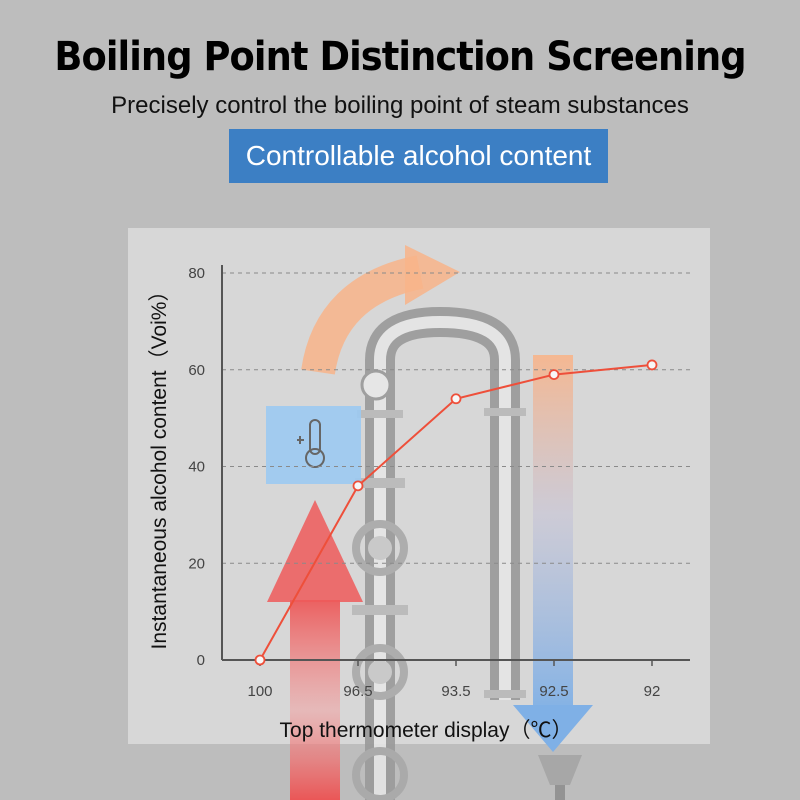 The height and width of the screenshot is (800, 800). Describe the element at coordinates (418, 156) in the screenshot. I see `feature-banner: Controllable alcohol content` at that location.